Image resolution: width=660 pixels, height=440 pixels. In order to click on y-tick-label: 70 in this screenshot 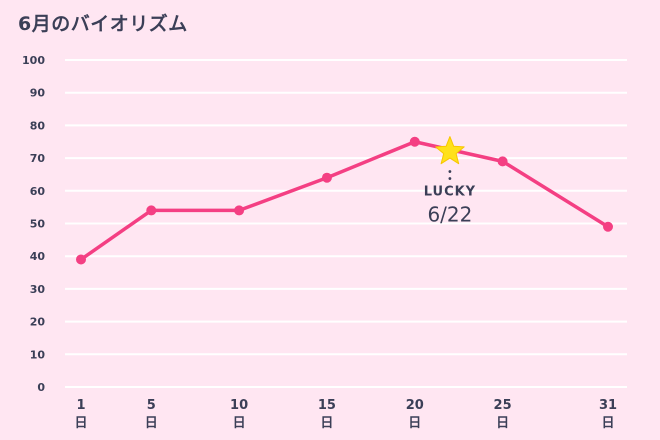, I will do `click(38, 158)`.